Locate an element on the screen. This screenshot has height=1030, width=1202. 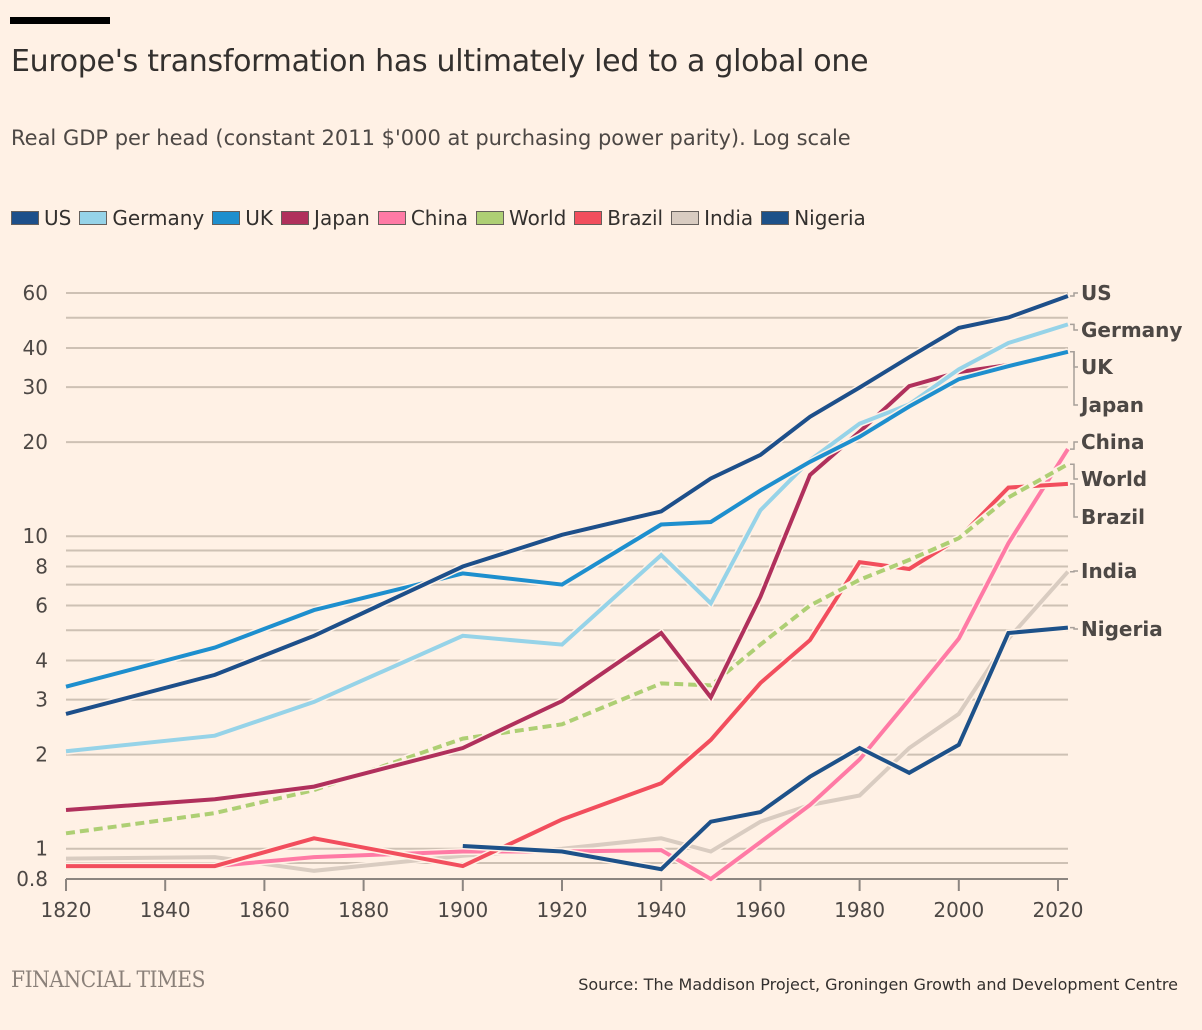
legend-label: World is located at coordinates (537, 218).